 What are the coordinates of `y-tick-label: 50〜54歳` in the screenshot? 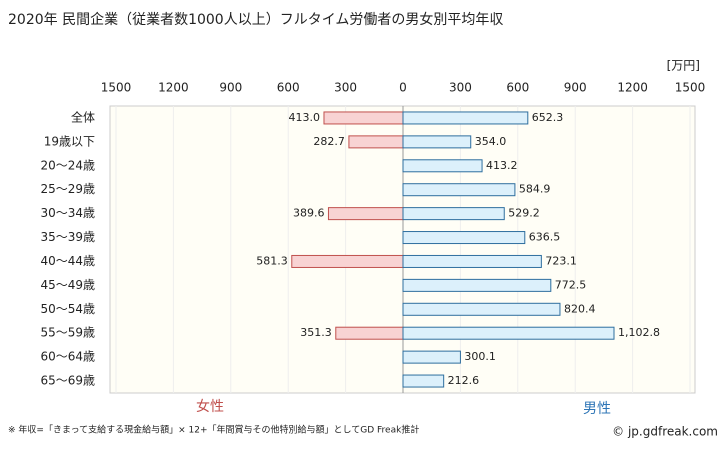 It's located at (67, 309).